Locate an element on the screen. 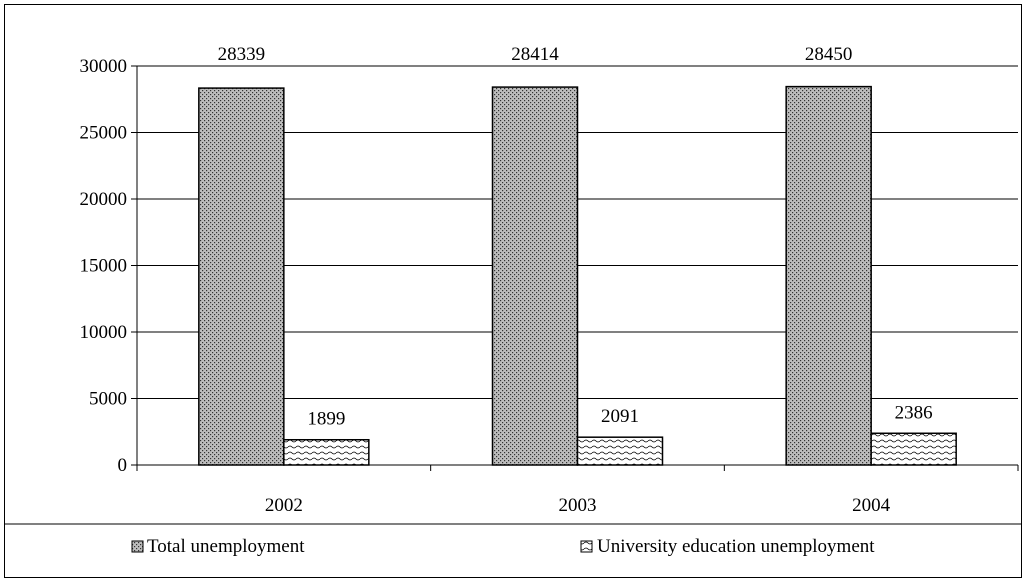 This screenshot has height=581, width=1024. data-label: 2386 is located at coordinates (914, 412).